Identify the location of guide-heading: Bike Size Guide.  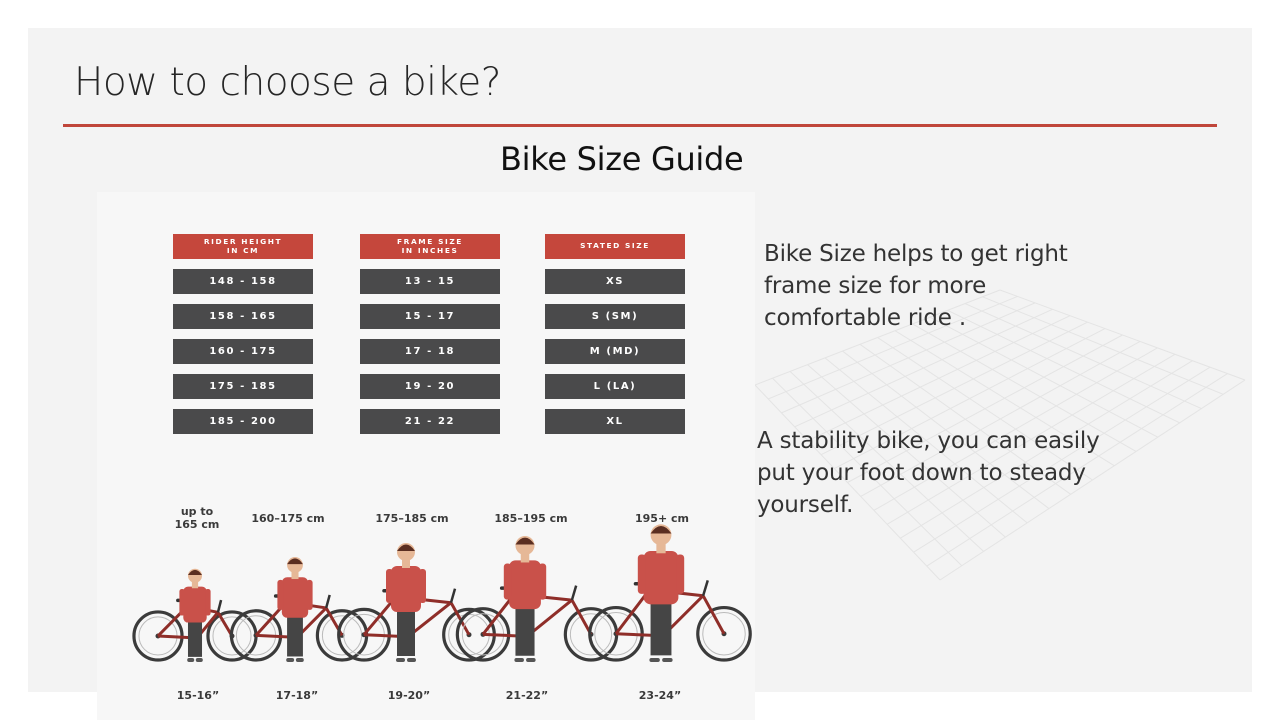
(622, 159).